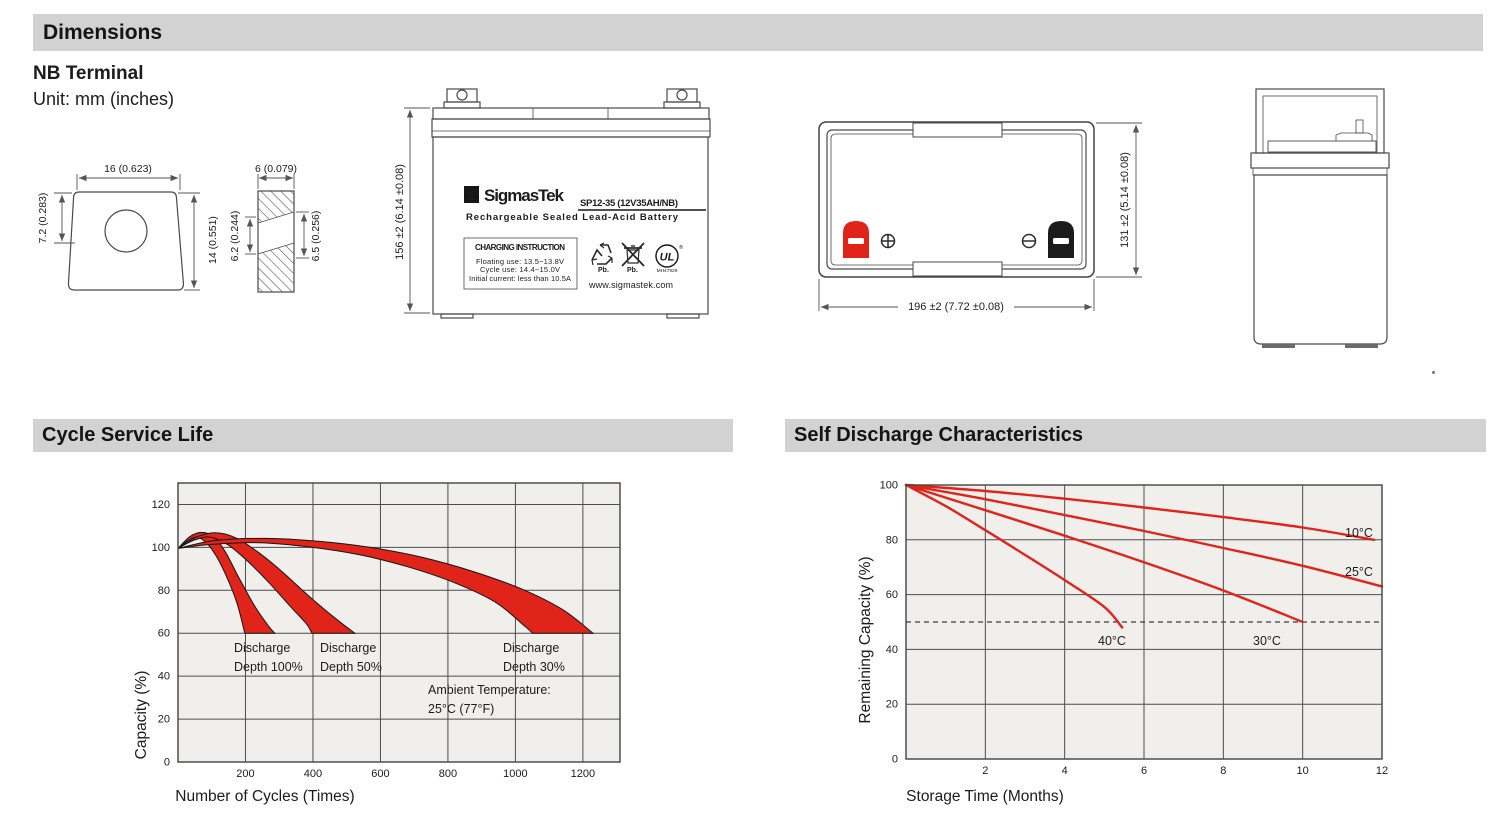 This screenshot has height=826, width=1500. I want to click on crossed-bin-icon, so click(633, 254).